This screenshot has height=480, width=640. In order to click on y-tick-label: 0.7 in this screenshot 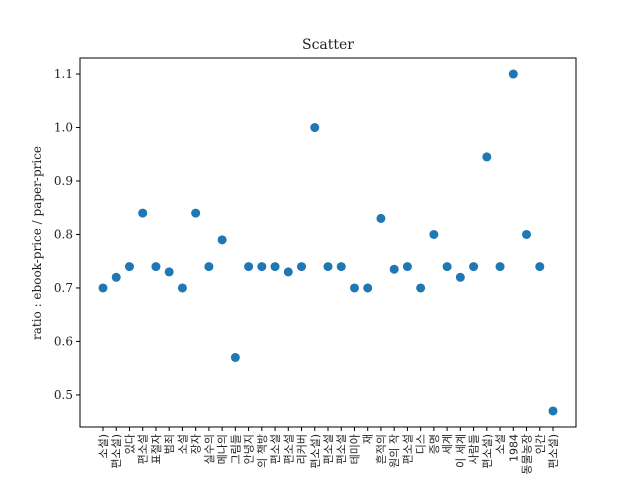, I will do `click(63, 288)`.